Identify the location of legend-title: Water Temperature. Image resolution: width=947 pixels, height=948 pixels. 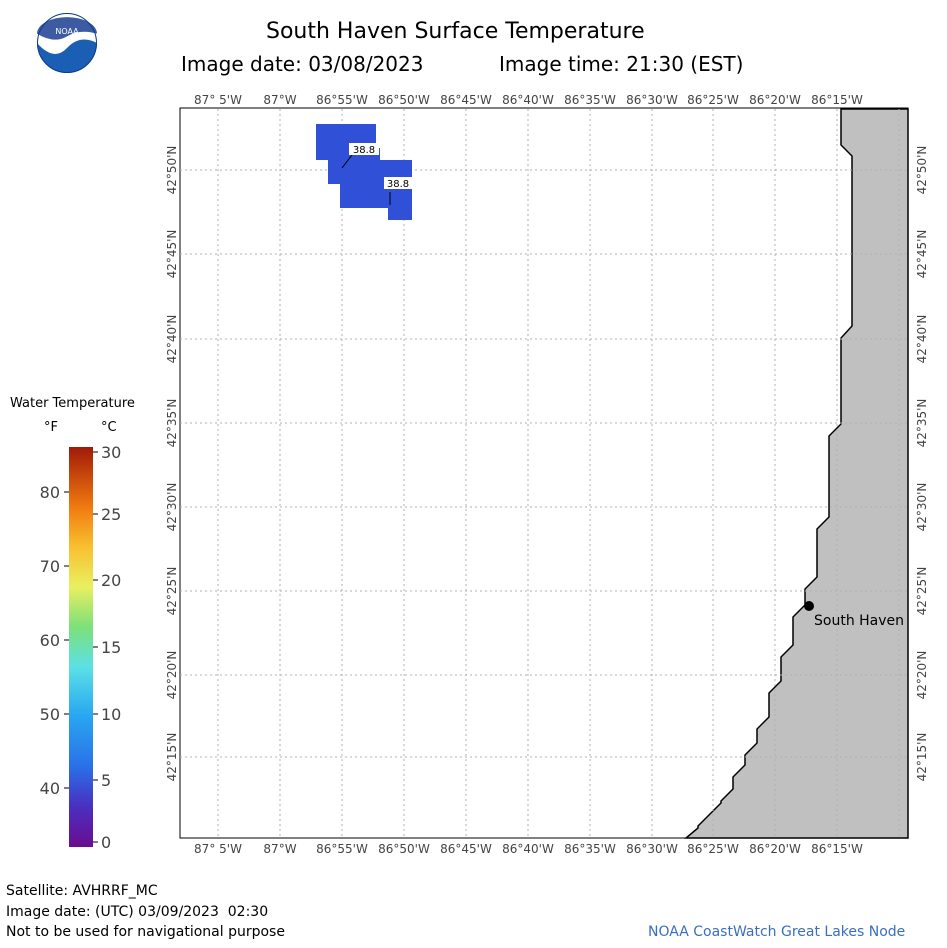
(72, 403).